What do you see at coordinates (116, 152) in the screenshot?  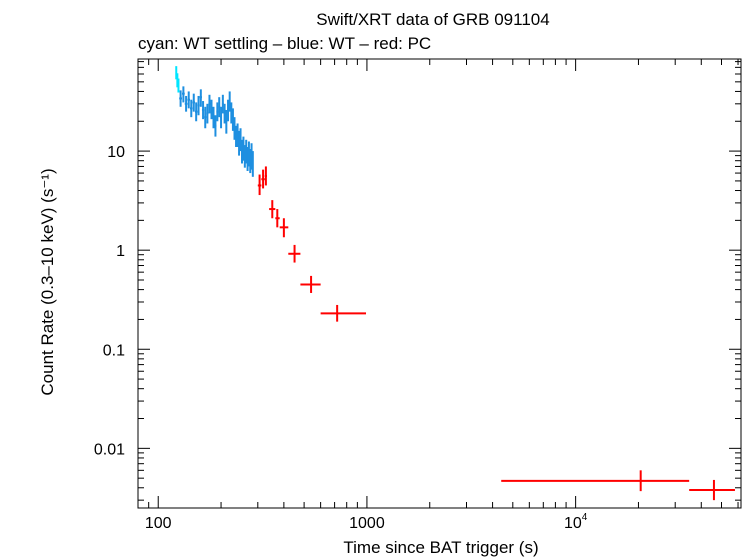 I see `y-tick-label: 10` at bounding box center [116, 152].